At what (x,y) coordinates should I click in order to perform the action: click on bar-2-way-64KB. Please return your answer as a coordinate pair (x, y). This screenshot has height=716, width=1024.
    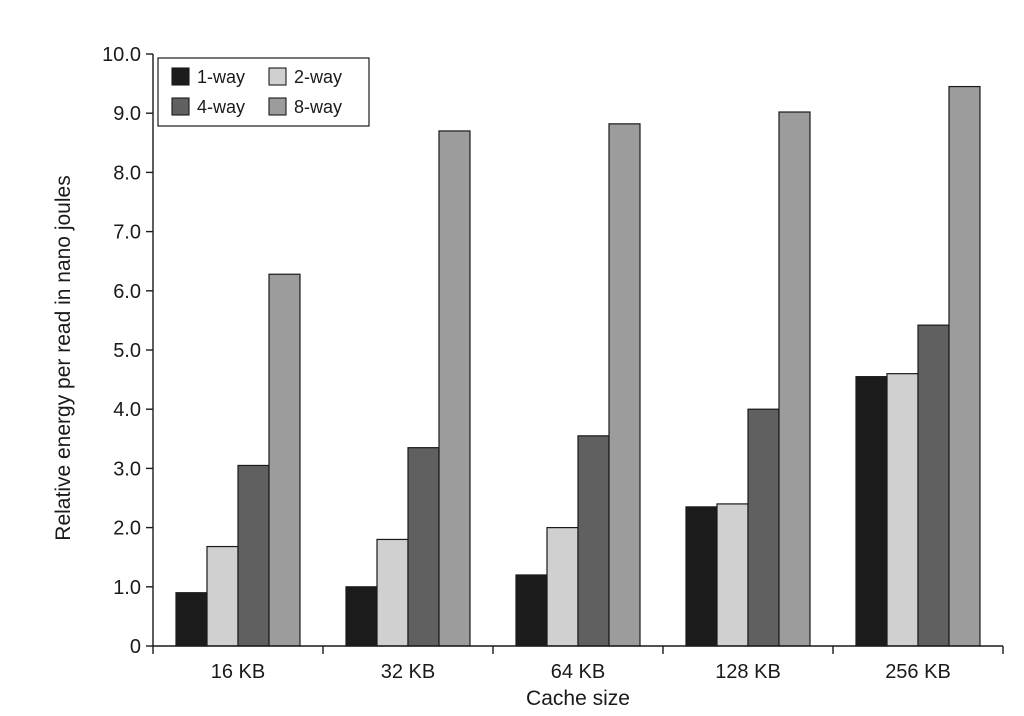
    Looking at the image, I should click on (562, 586).